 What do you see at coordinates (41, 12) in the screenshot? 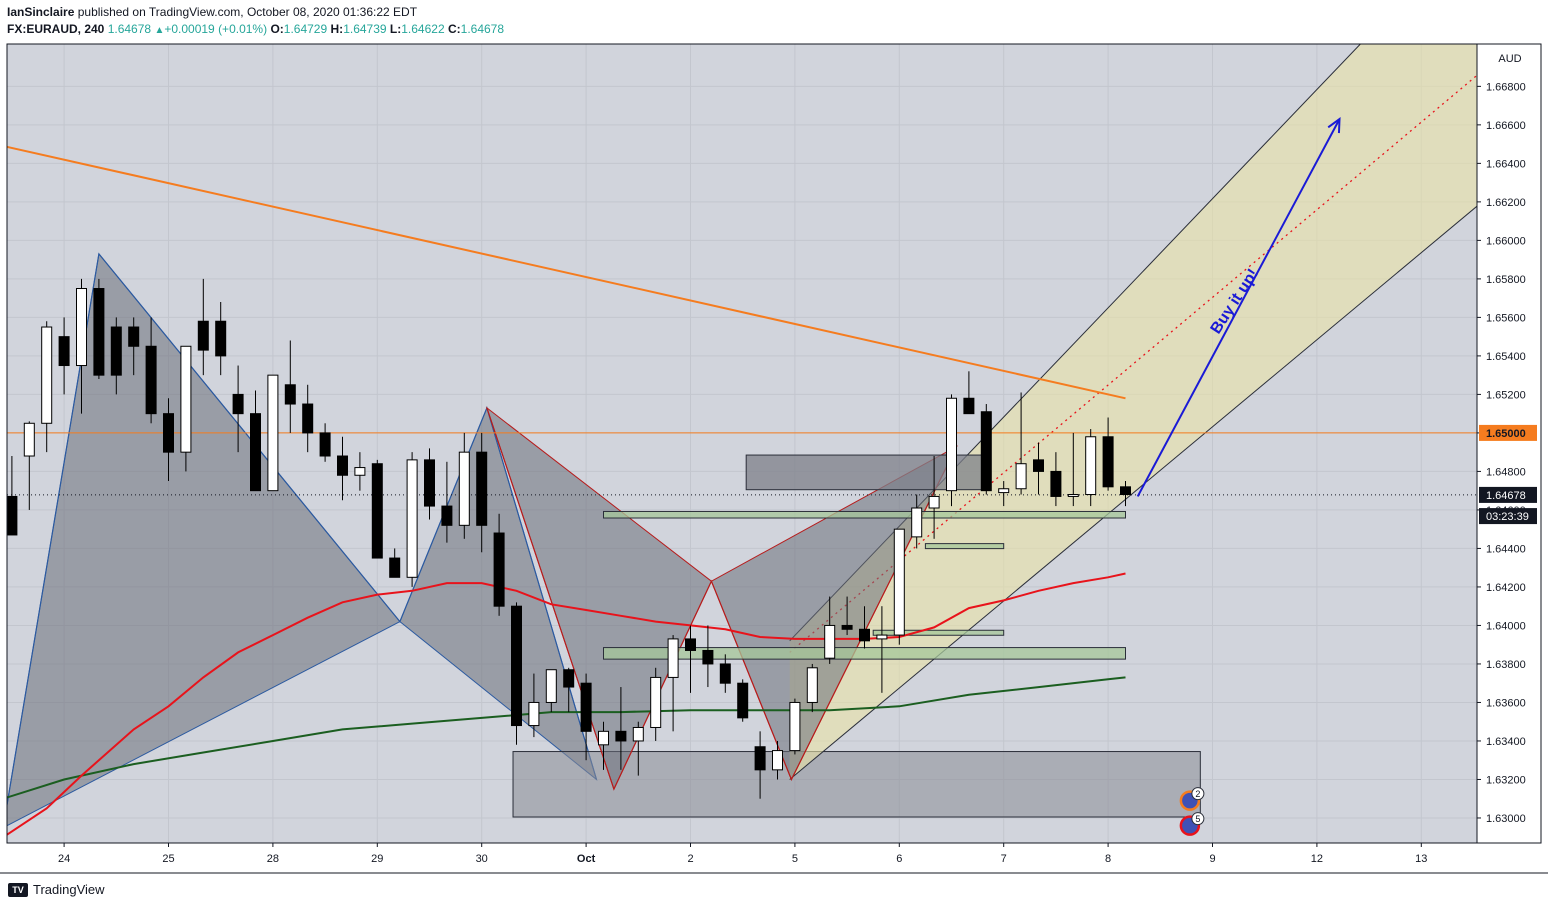
I see `author-name: IanSinclaire` at bounding box center [41, 12].